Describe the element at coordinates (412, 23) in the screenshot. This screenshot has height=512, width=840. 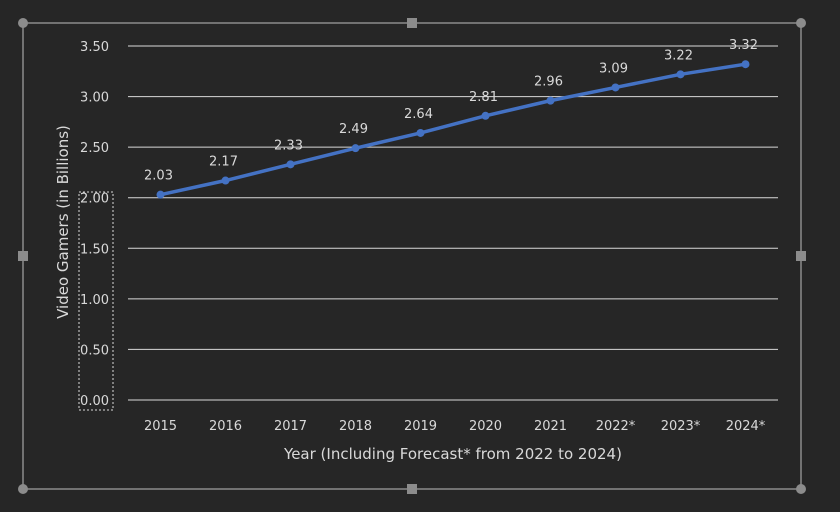
I see `resize-handle-top` at that location.